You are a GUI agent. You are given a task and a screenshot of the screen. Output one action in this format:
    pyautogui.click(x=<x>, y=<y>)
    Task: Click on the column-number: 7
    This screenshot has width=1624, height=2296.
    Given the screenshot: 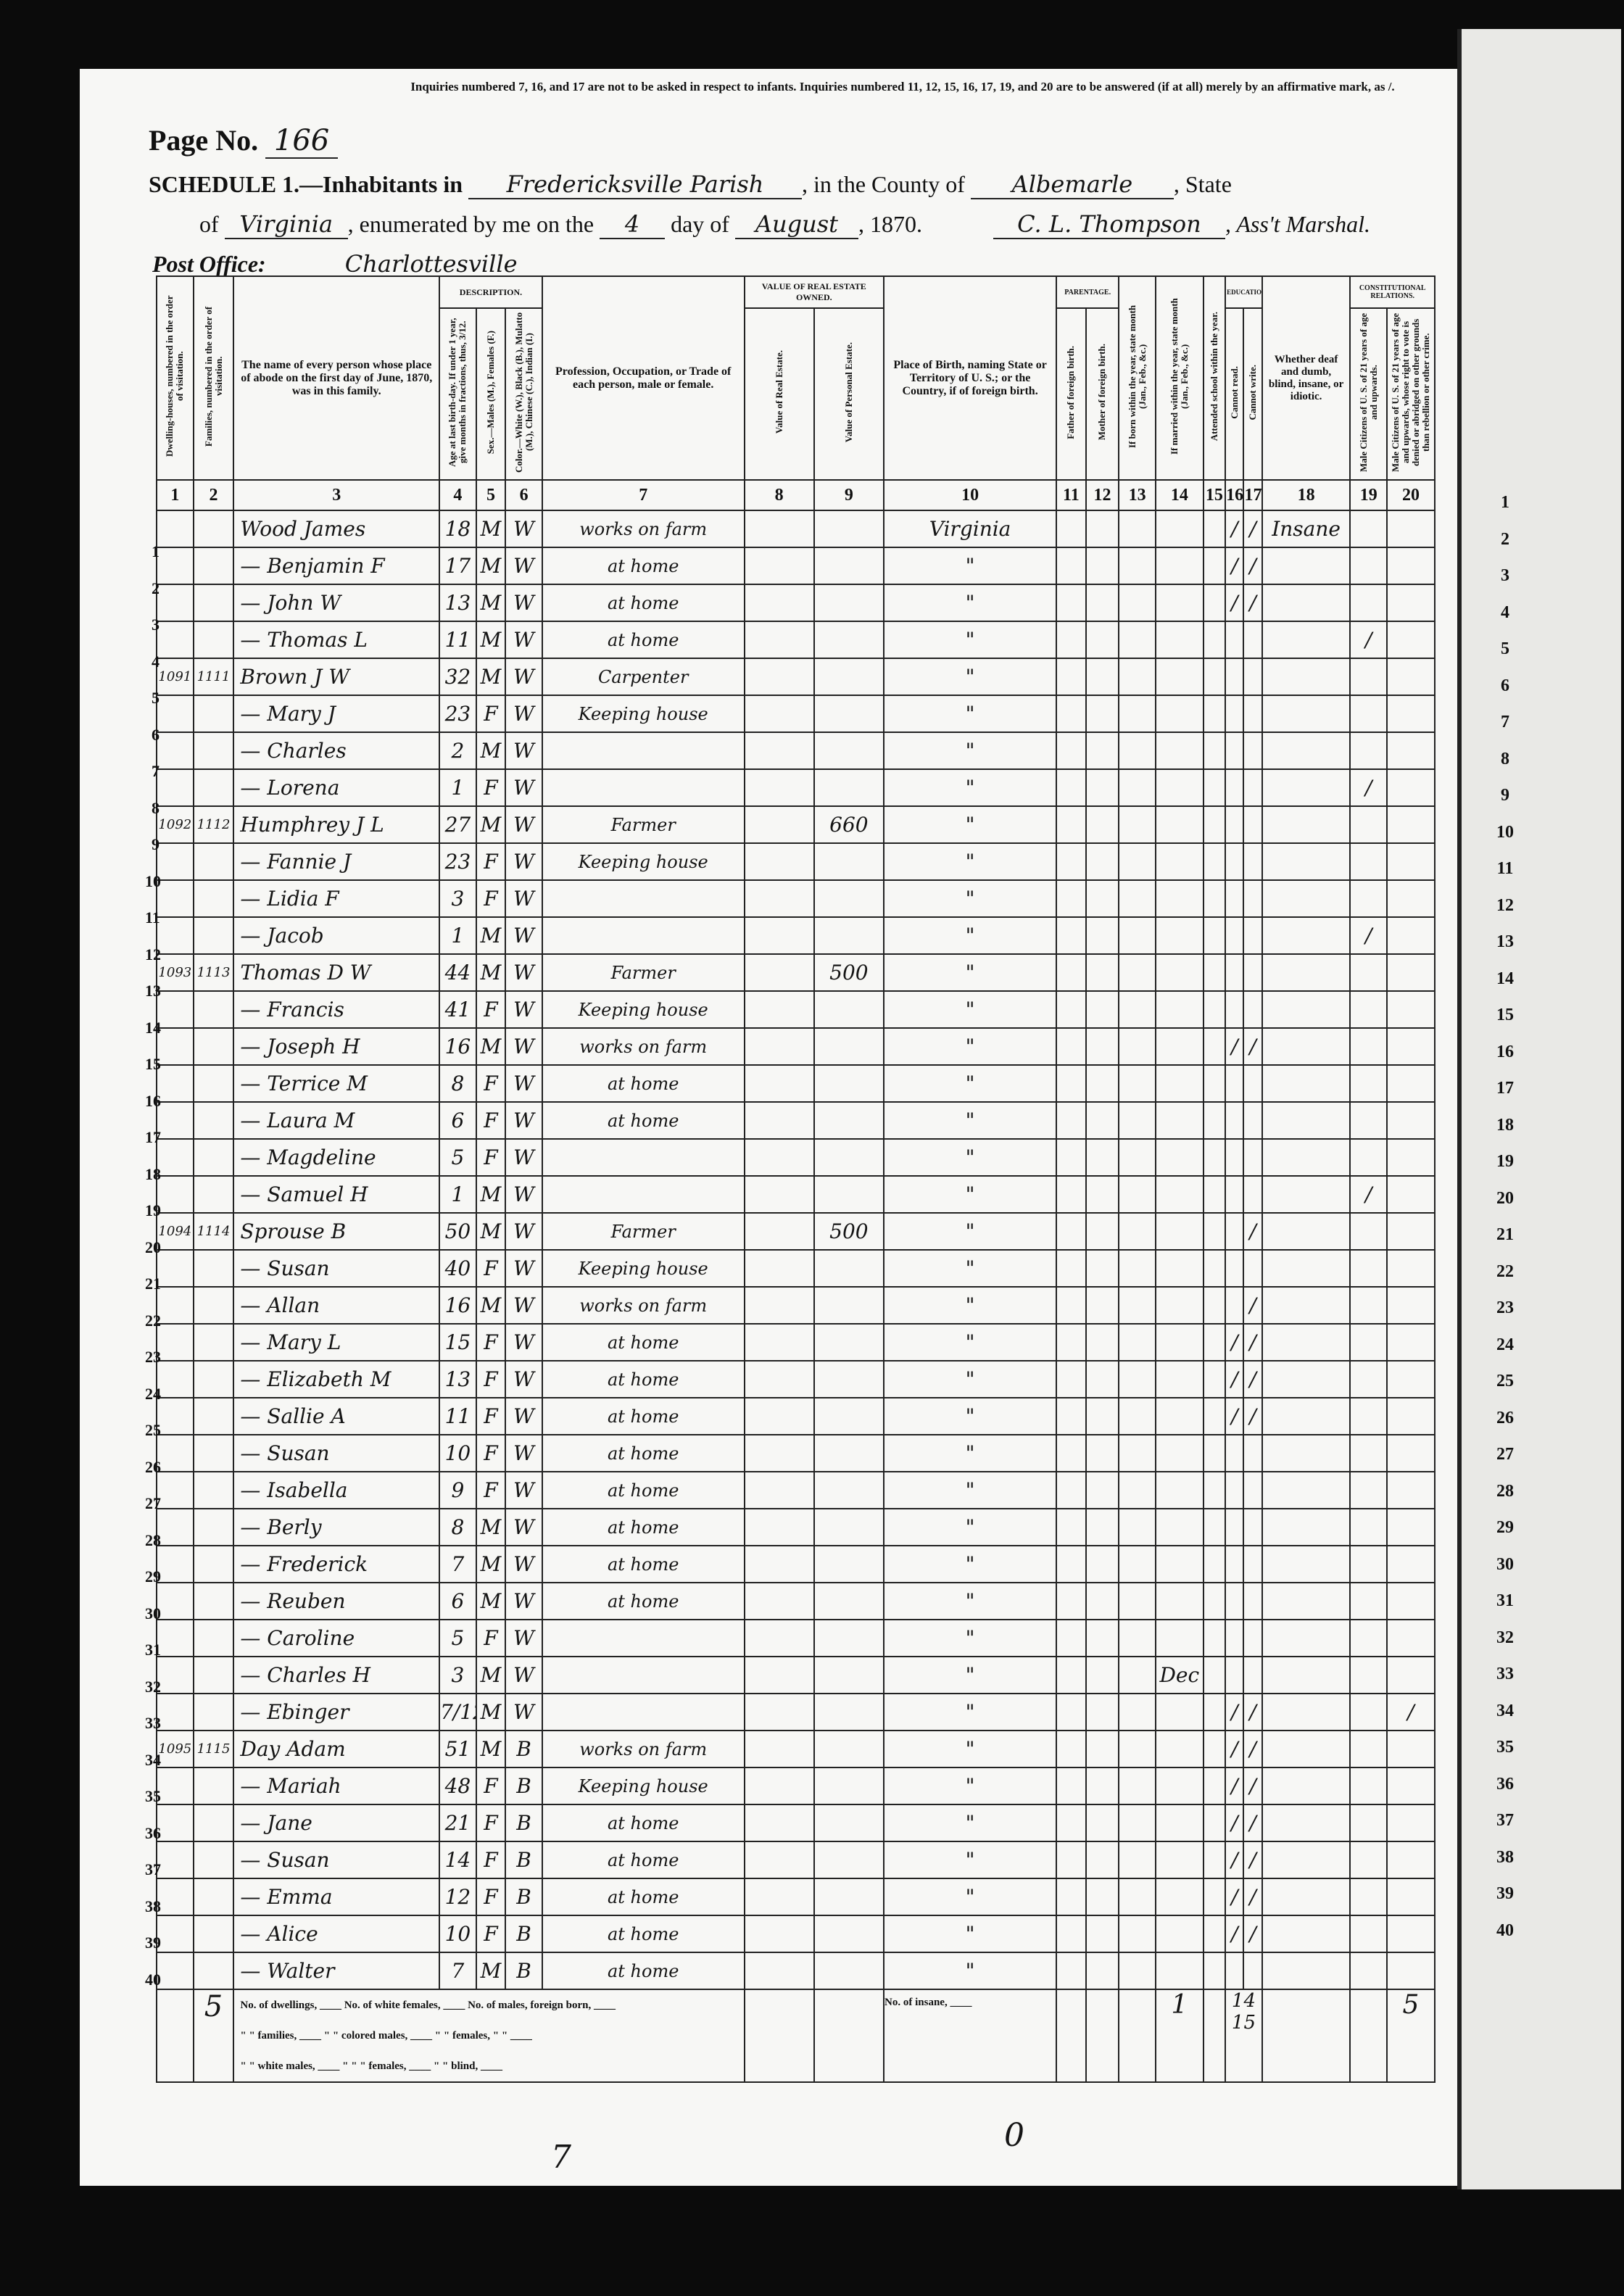 What is the action you would take?
    pyautogui.click(x=643, y=495)
    